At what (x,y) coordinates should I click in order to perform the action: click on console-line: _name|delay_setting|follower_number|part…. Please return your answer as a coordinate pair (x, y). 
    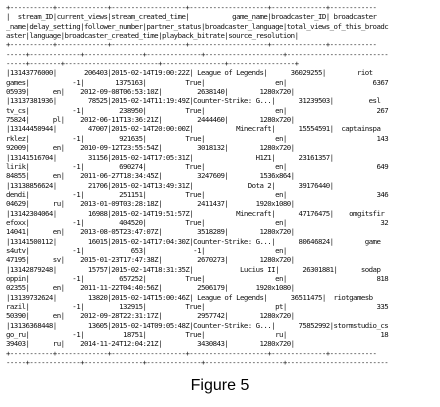
    Looking at the image, I should click on (197, 26).